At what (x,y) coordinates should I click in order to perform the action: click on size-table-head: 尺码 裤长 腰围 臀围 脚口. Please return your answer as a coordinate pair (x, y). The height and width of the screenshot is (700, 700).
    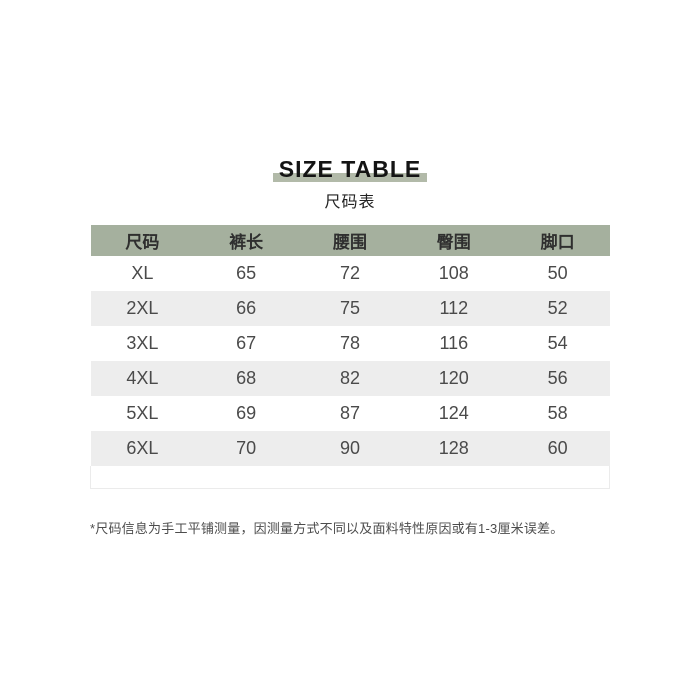
    Looking at the image, I should click on (350, 241).